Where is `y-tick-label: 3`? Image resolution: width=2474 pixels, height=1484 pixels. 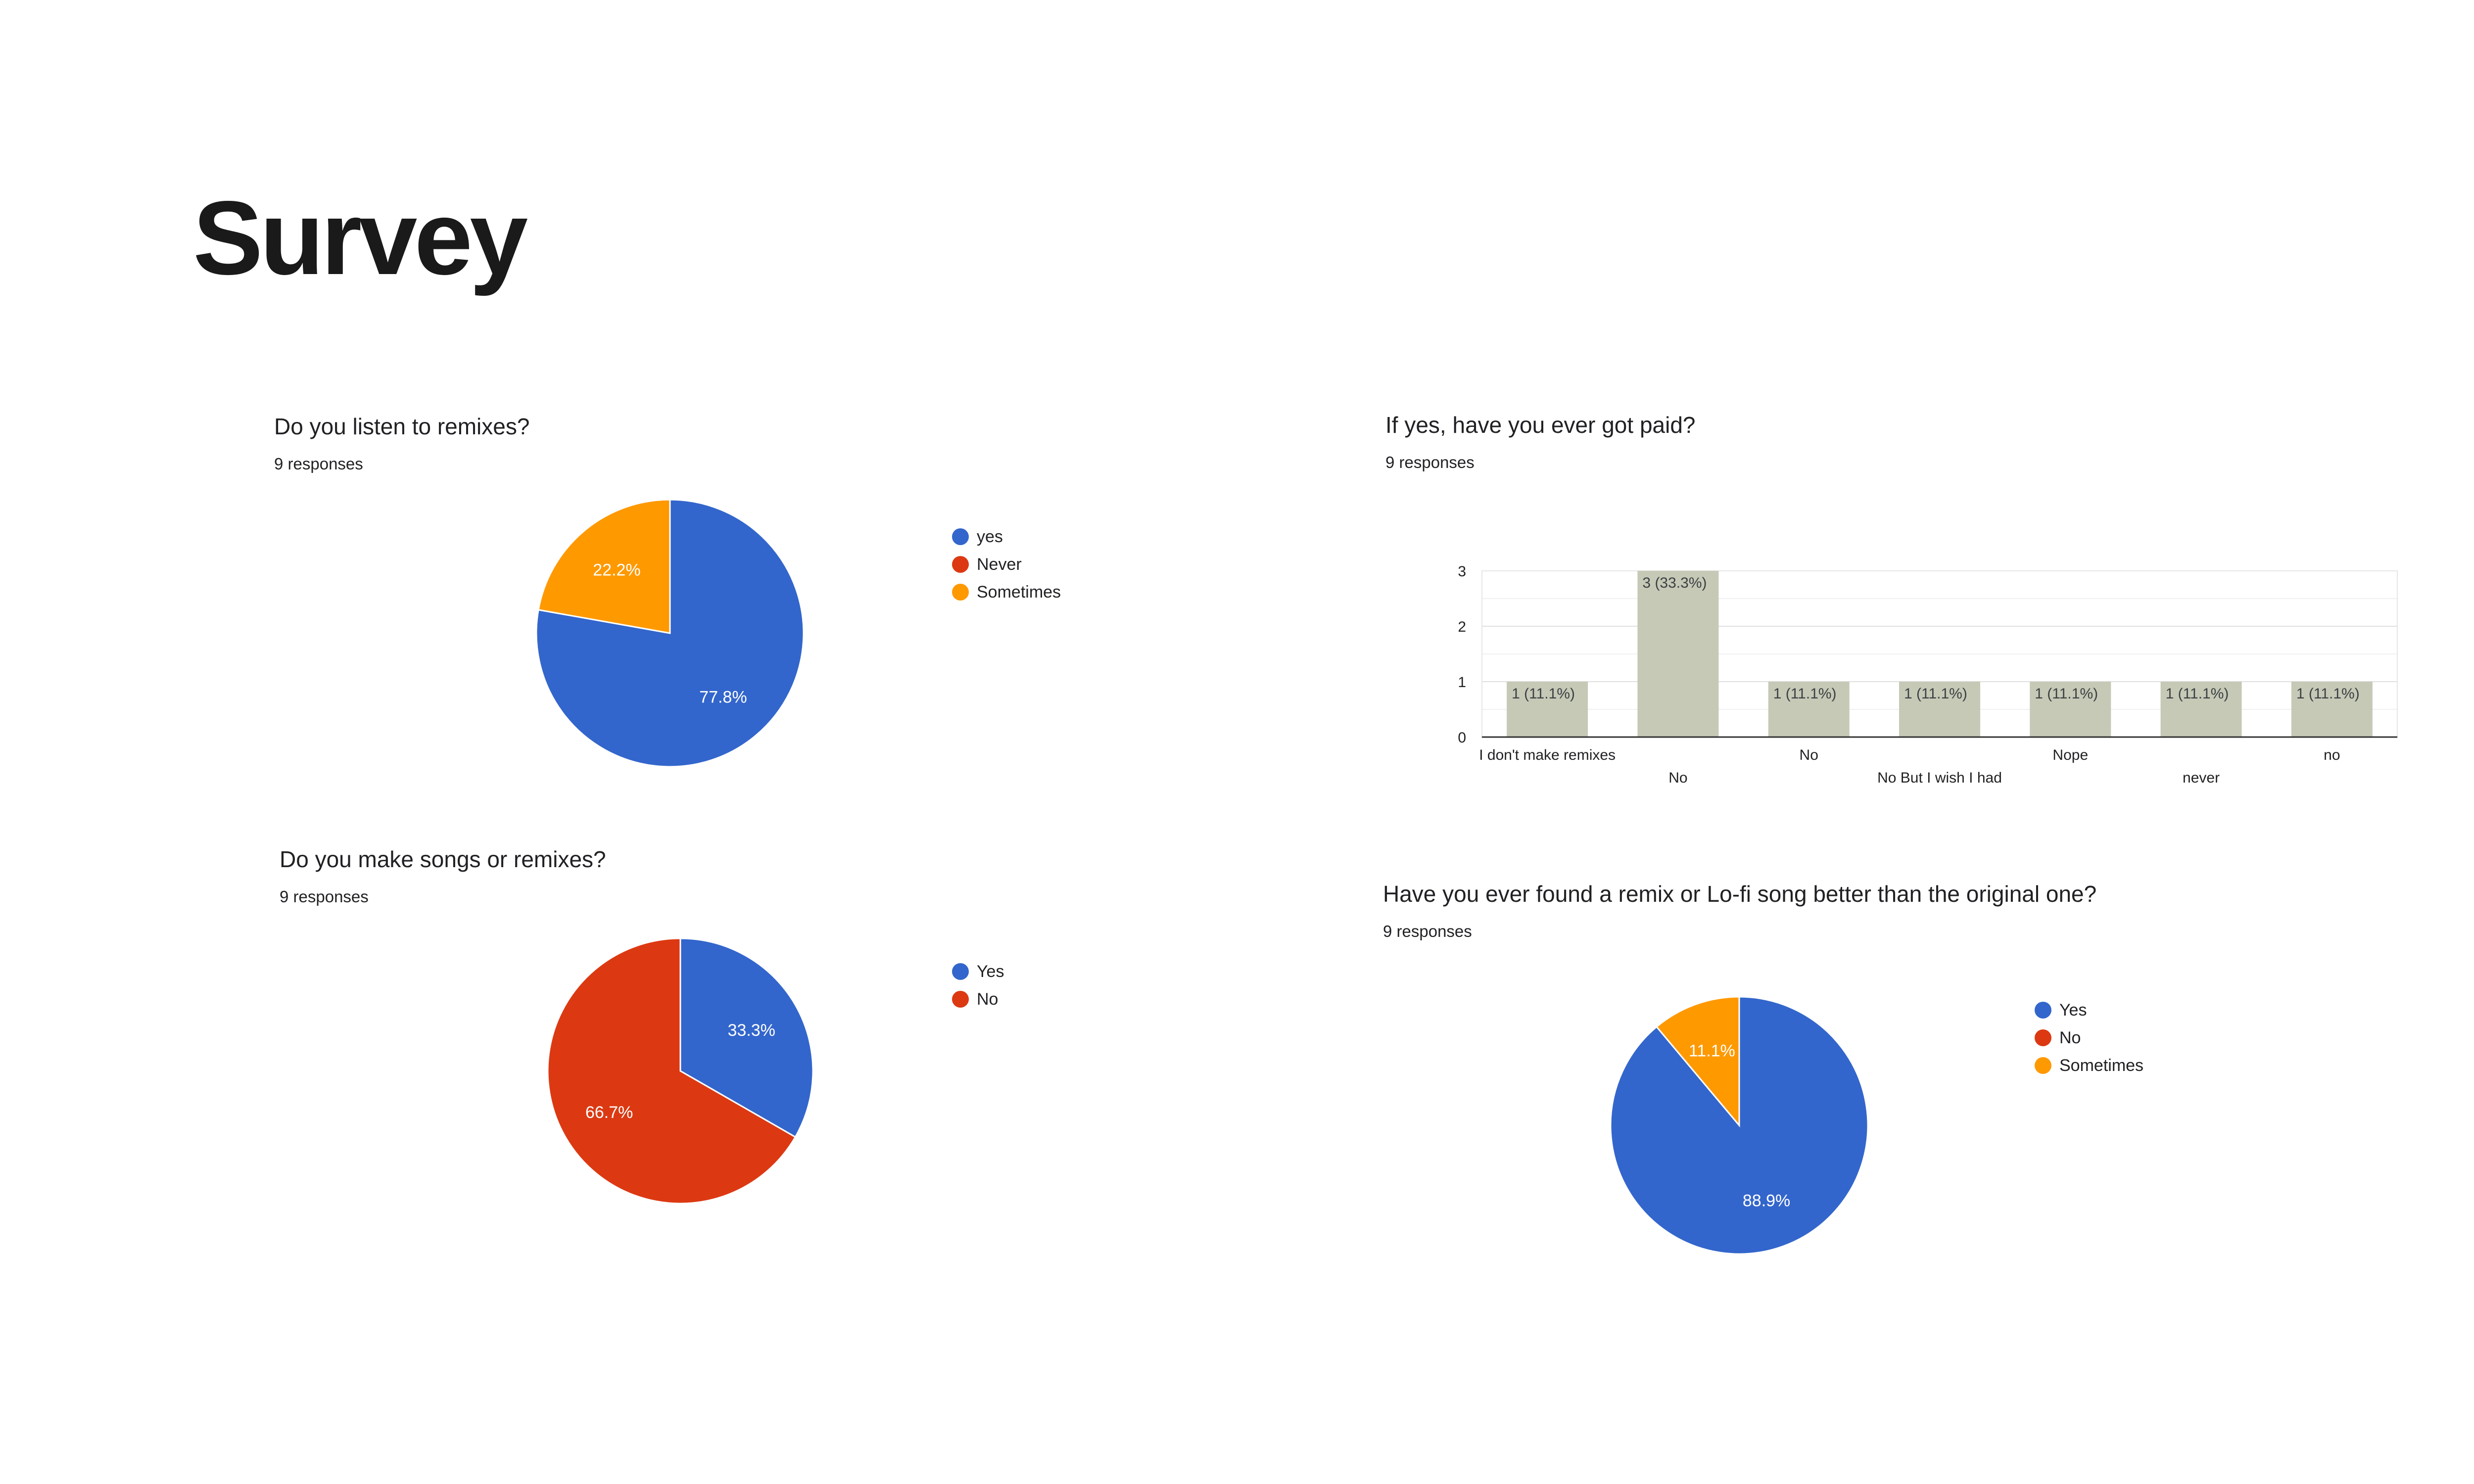 y-tick-label: 3 is located at coordinates (1462, 571).